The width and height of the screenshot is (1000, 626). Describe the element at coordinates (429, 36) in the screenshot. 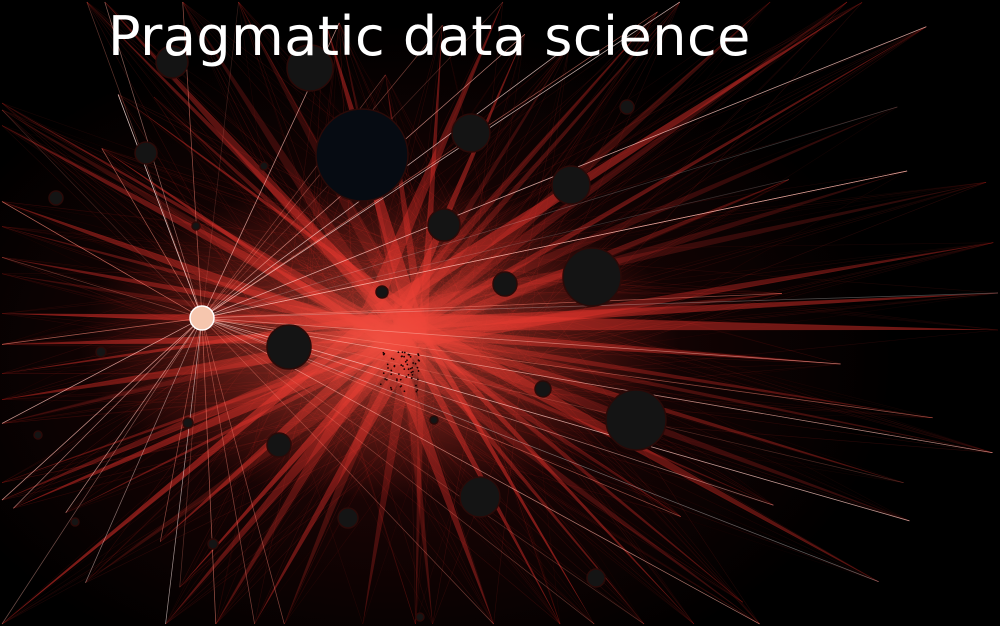

I see `page-title: Pragmatic data science` at that location.